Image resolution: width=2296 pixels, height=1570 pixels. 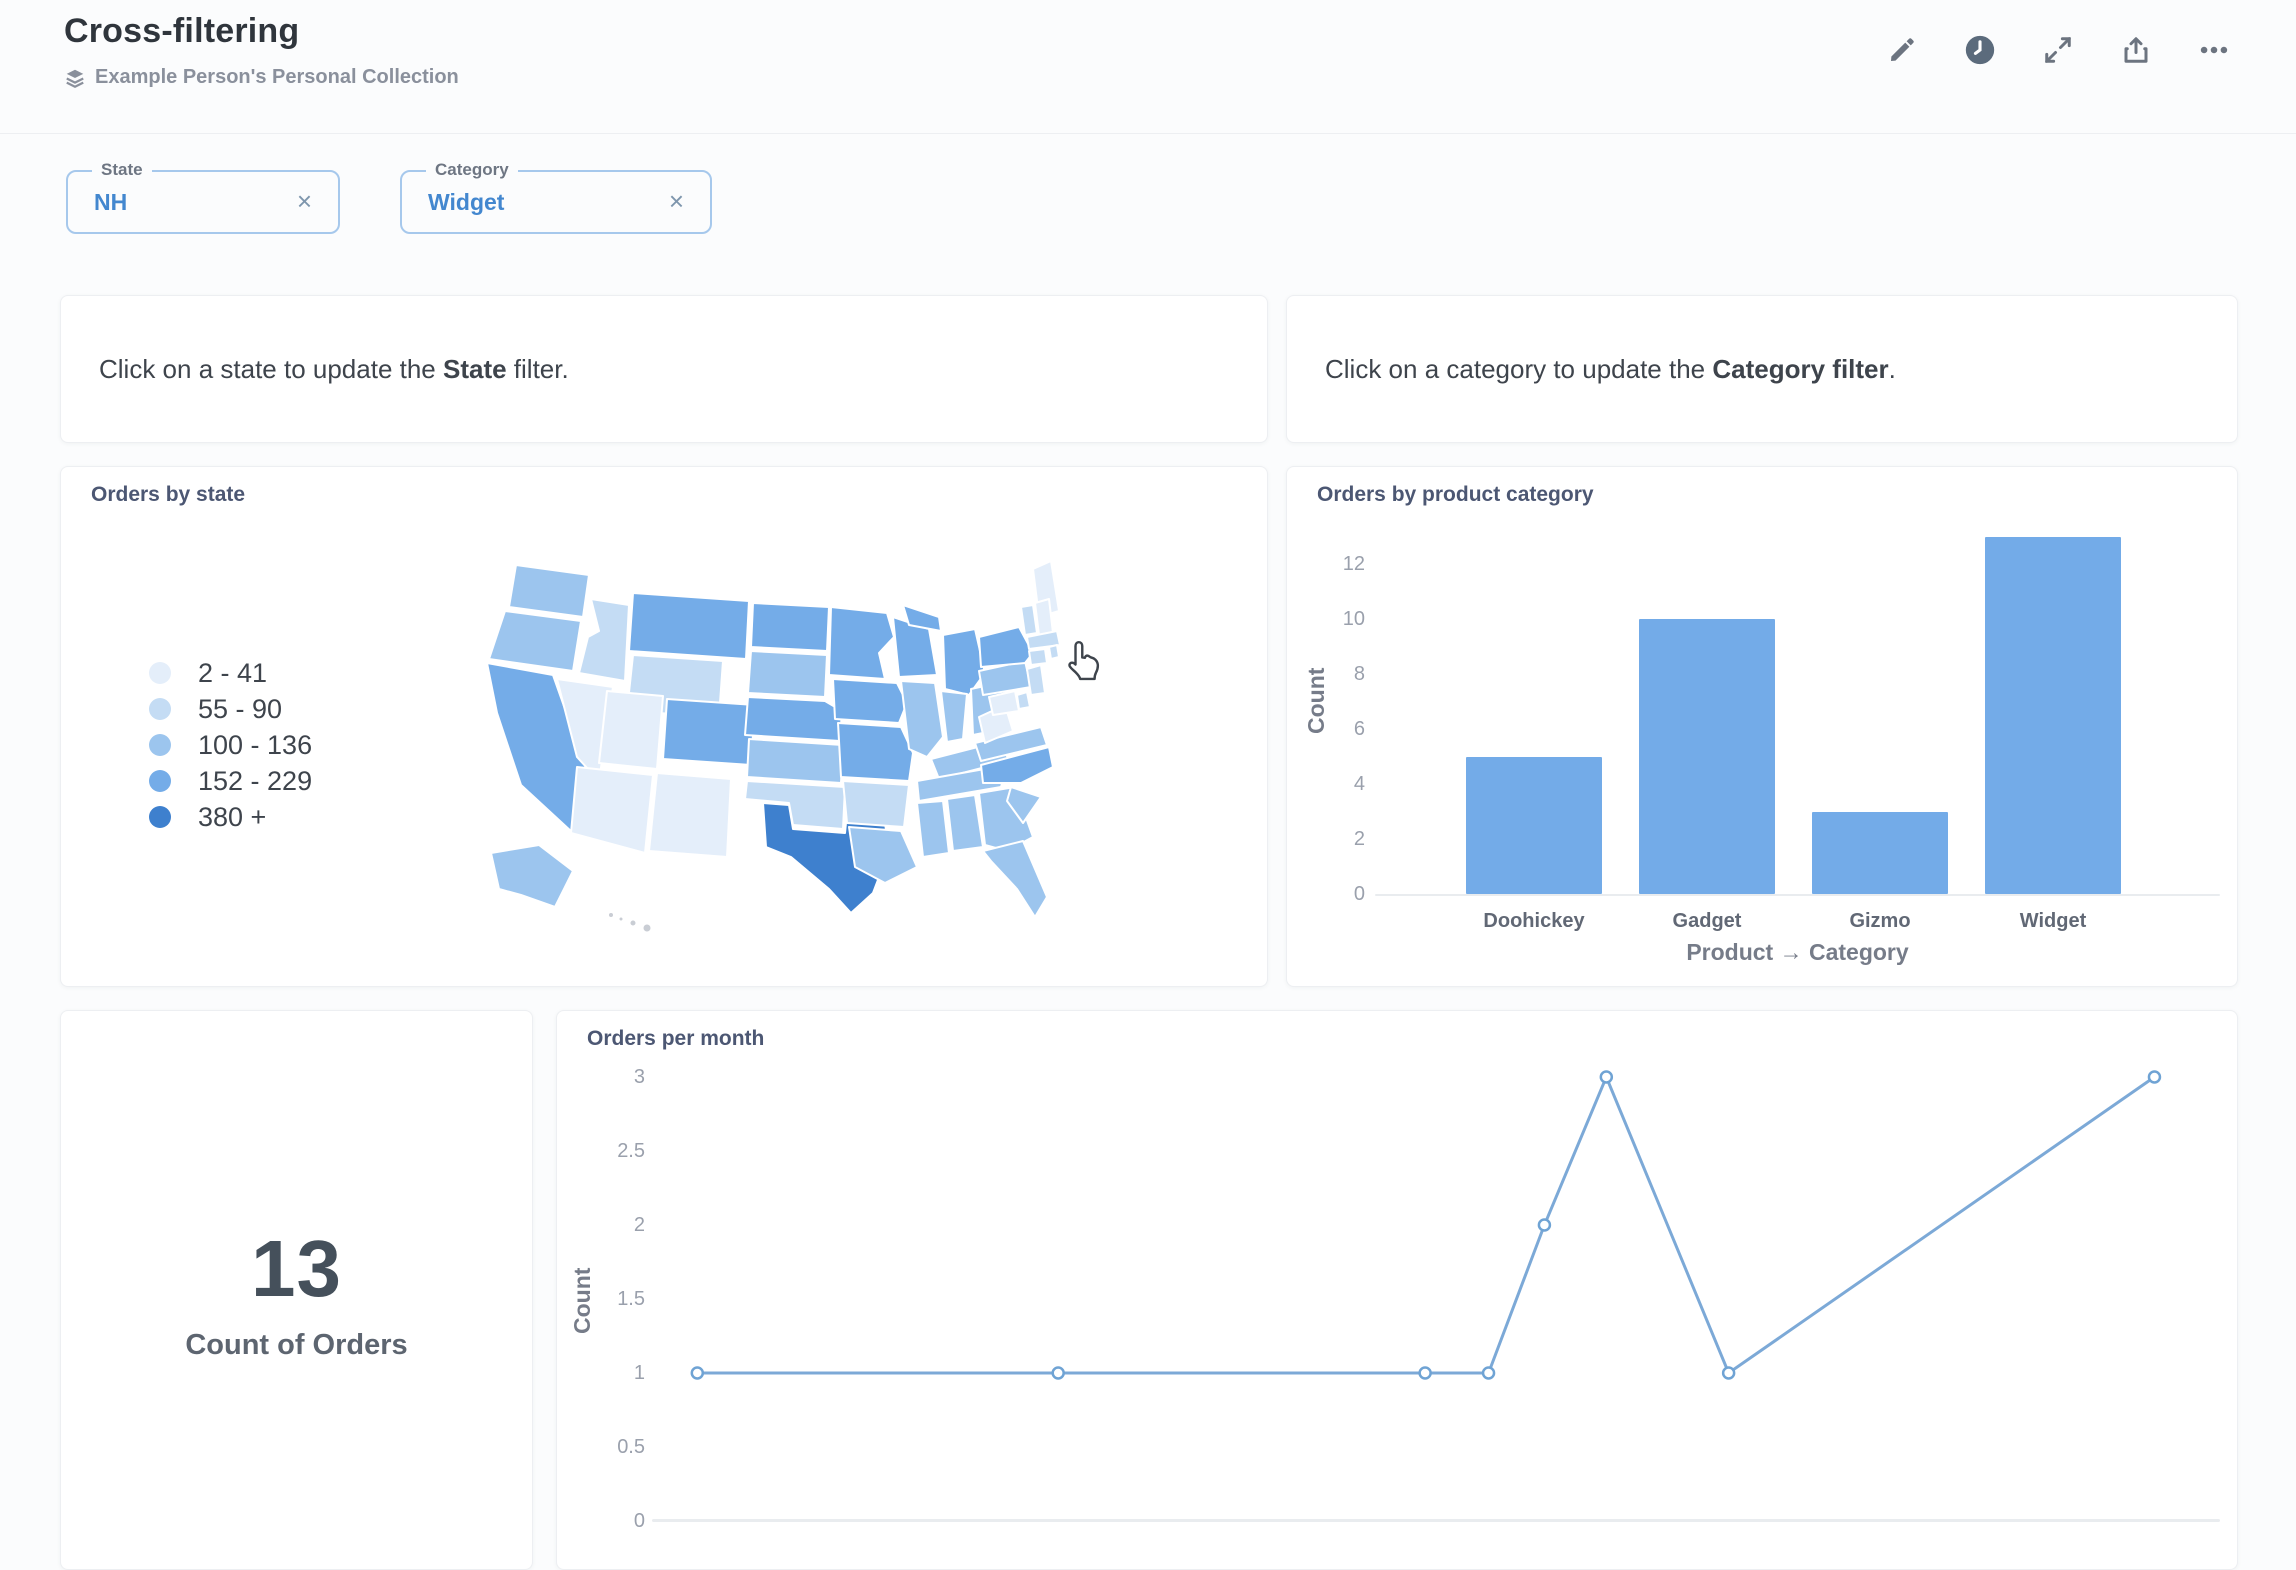 I want to click on map-state-il, so click(x=922, y=719).